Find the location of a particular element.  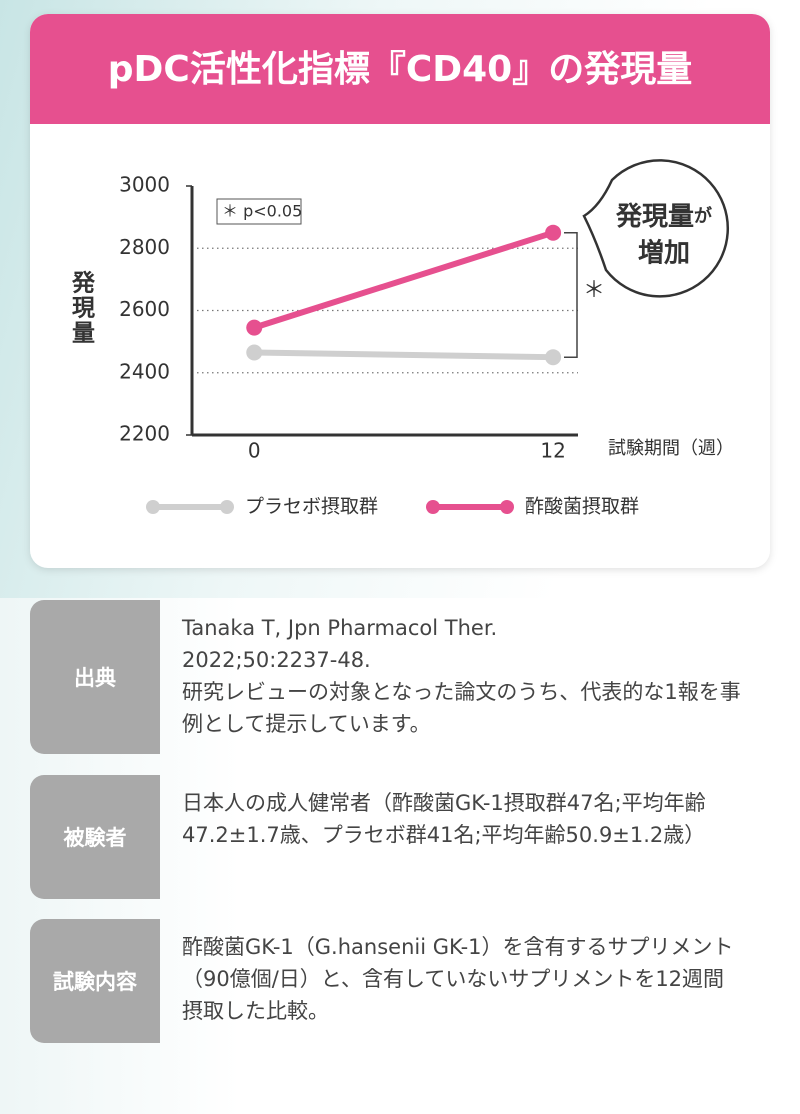

chart-title: pDC活性化指標『CD40』の発現量 is located at coordinates (400, 69).